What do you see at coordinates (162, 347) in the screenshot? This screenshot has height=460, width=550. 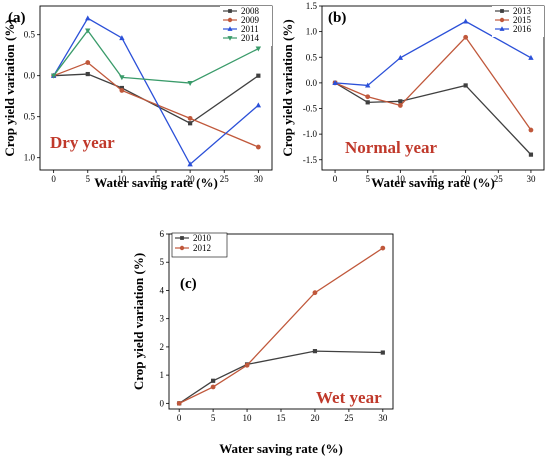 I see `y-tick-label: 2` at bounding box center [162, 347].